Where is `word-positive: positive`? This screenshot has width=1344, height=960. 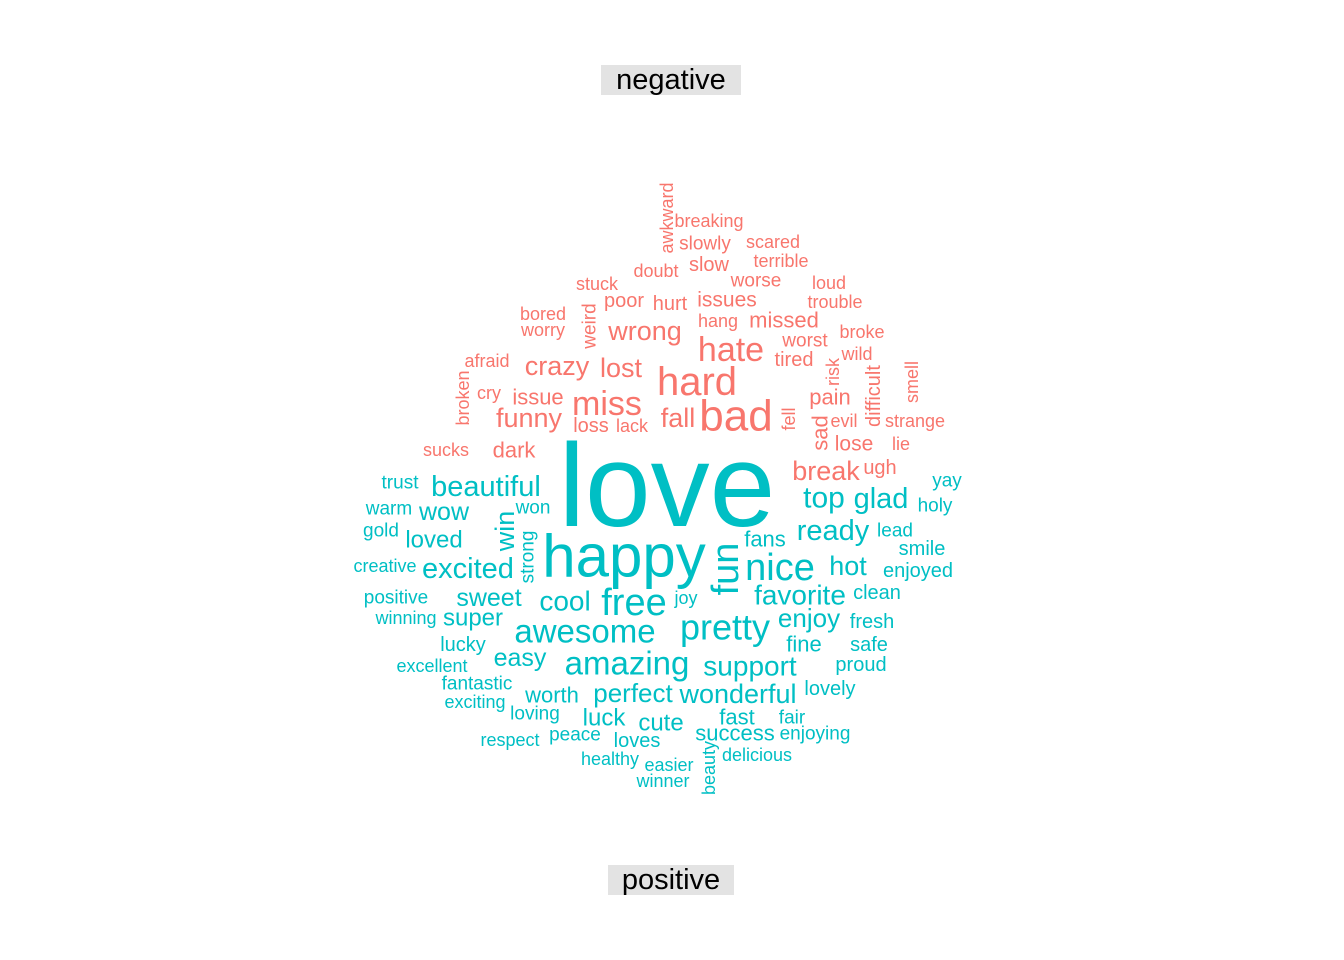
word-positive: positive is located at coordinates (396, 598).